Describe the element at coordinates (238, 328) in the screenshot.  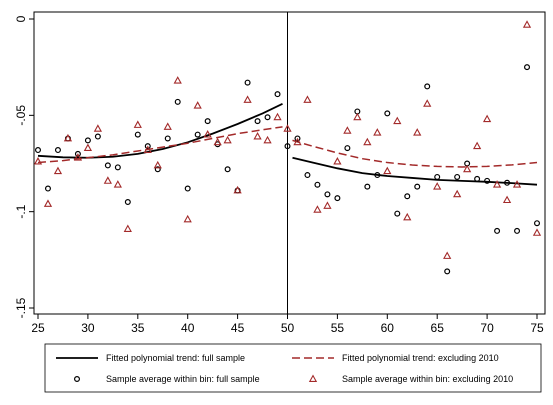
I see `x-tick-label: 45` at that location.